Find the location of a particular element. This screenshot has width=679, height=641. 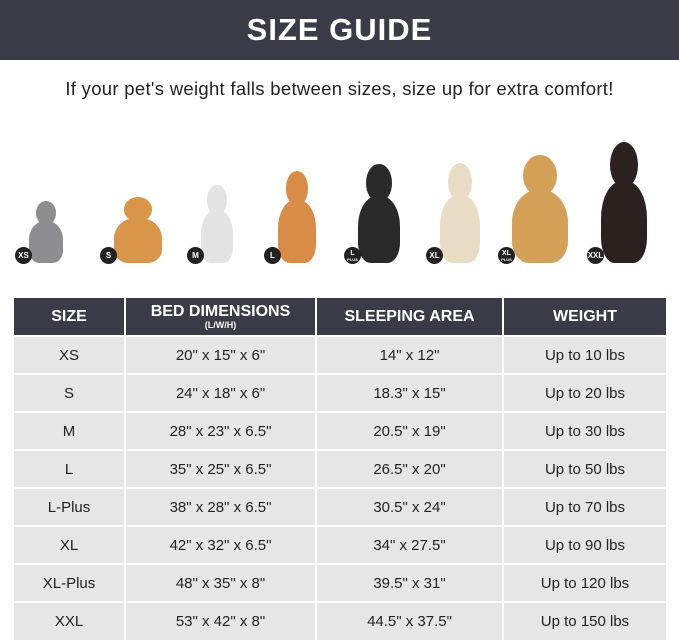

border-collie-image is located at coordinates (379, 213).